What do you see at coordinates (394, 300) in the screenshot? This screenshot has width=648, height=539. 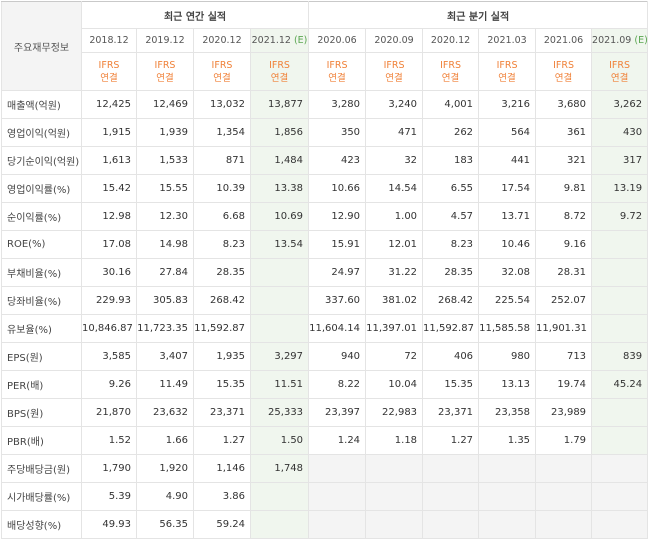 I see `table-cell: 381.02` at bounding box center [394, 300].